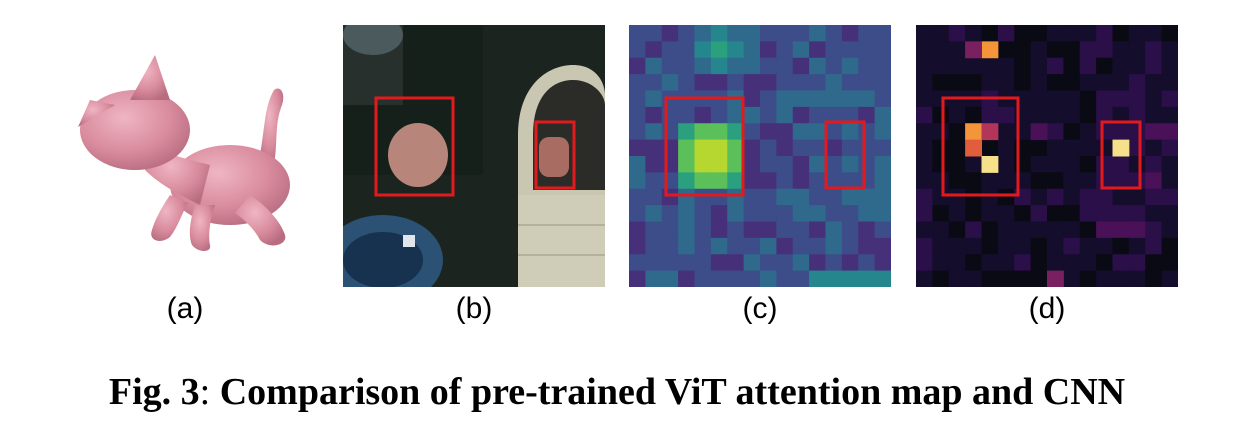  What do you see at coordinates (1121, 155) in the screenshot?
I see `cnn-highlight-box-right` at bounding box center [1121, 155].